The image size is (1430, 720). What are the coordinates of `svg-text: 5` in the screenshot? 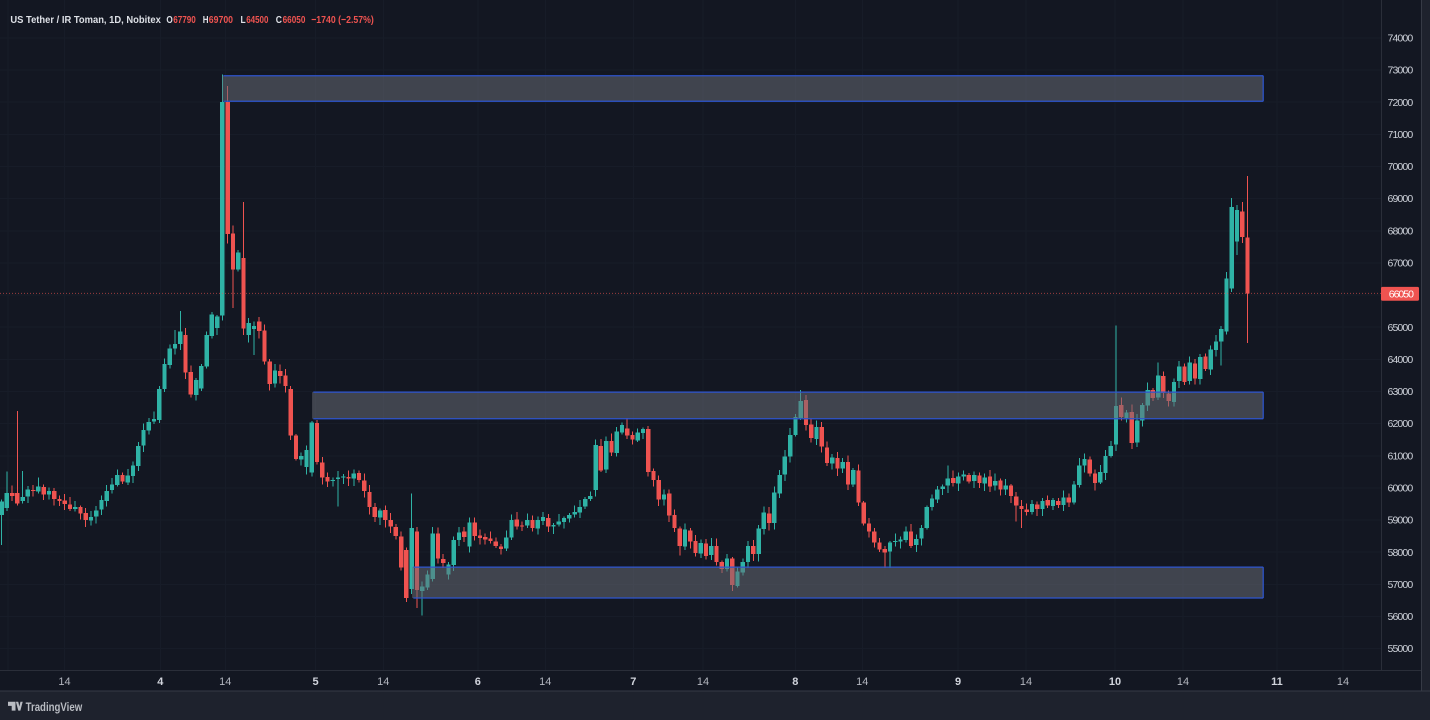 It's located at (315, 682).